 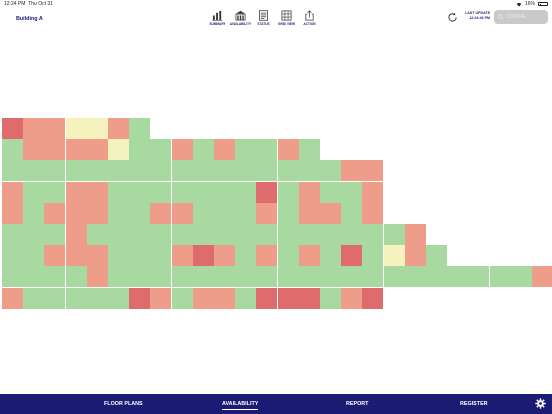 What do you see at coordinates (240, 405) in the screenshot?
I see `tab-availability: AVAILABILITY` at bounding box center [240, 405].